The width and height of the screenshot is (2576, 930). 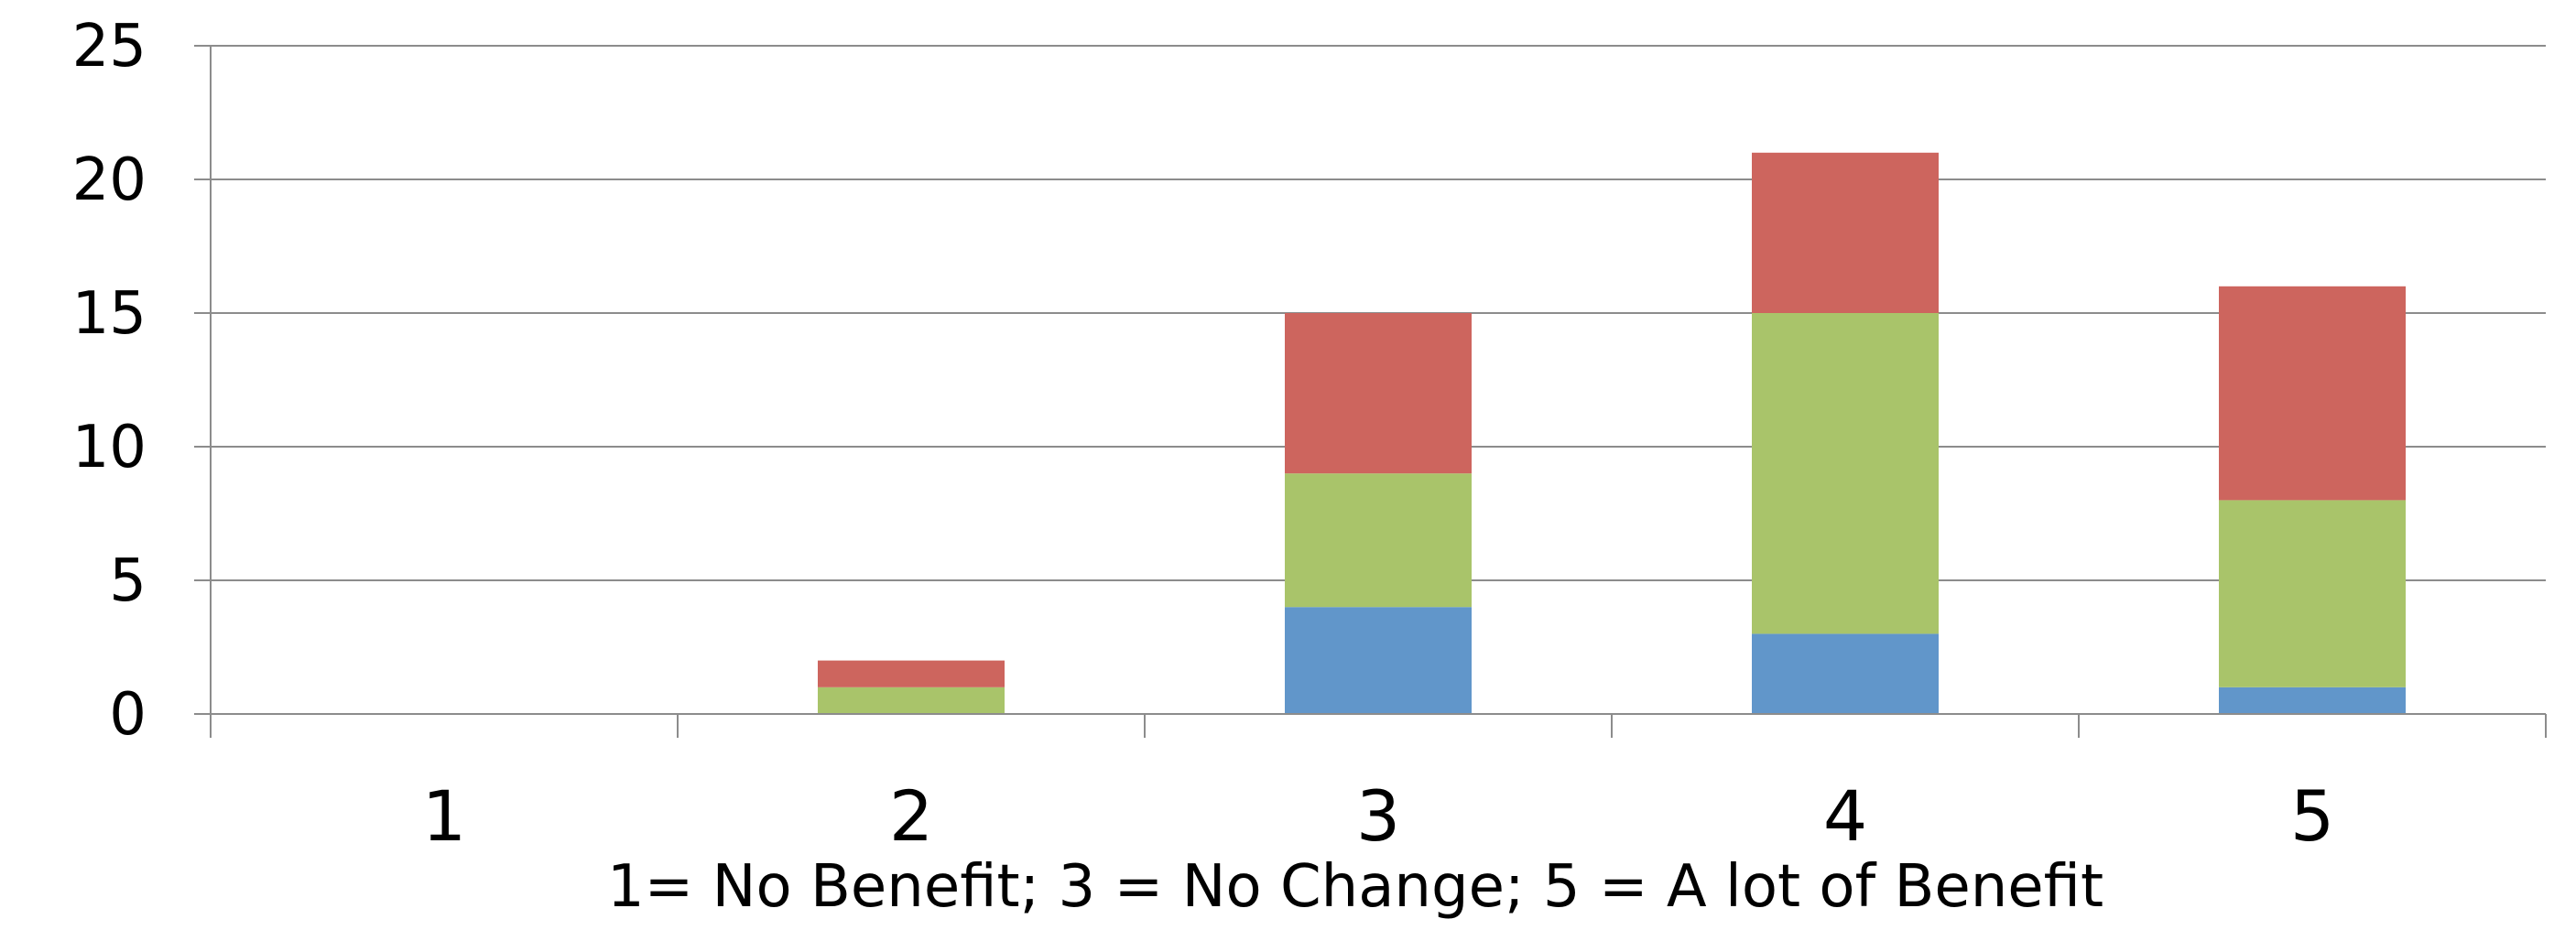 What do you see at coordinates (444, 816) in the screenshot?
I see `x-tick-label: 1` at bounding box center [444, 816].